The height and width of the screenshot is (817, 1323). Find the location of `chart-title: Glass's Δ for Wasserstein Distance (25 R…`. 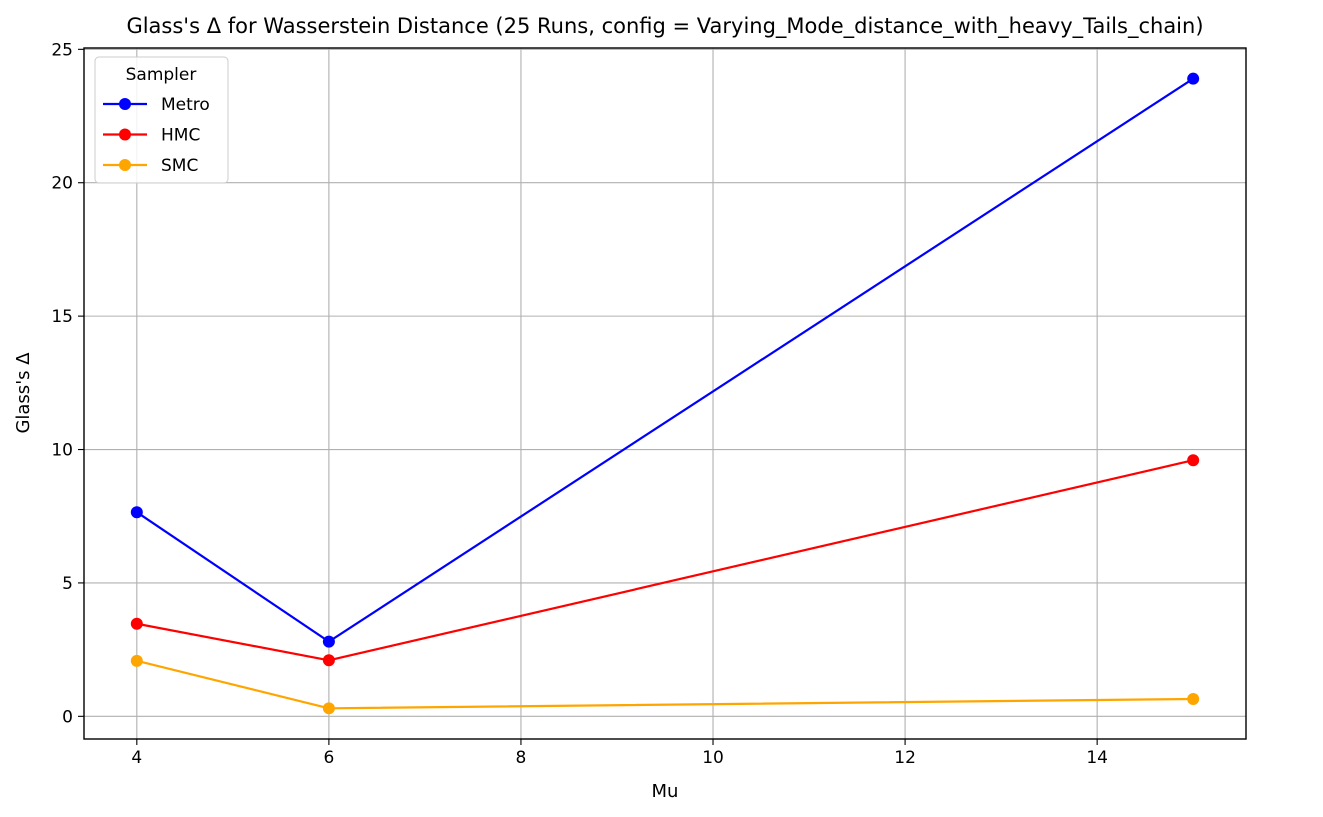

chart-title: Glass's Δ for Wasserstein Distance (25 R… is located at coordinates (664, 26).